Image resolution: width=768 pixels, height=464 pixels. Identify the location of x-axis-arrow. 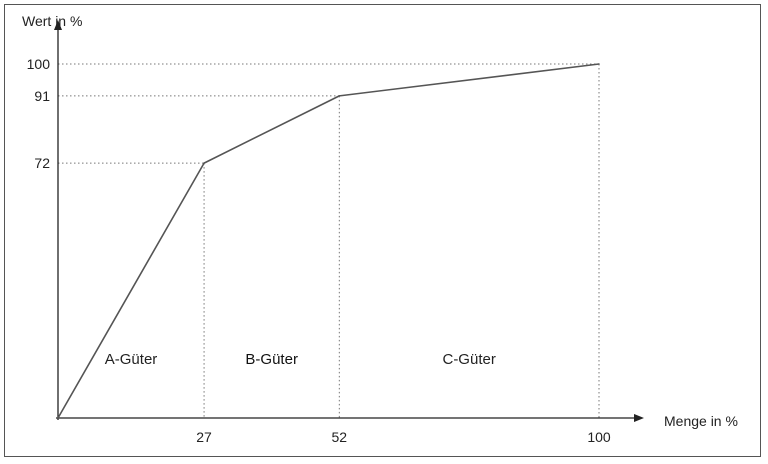
(639, 418).